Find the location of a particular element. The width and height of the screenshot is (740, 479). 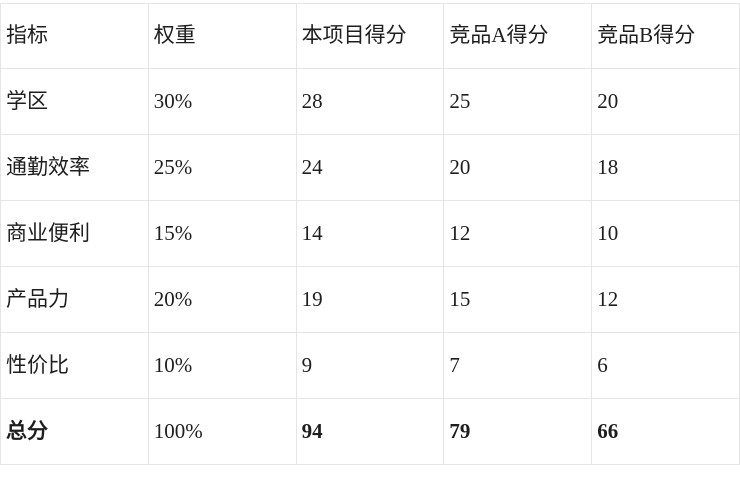

table-cell: 9 is located at coordinates (370, 365).